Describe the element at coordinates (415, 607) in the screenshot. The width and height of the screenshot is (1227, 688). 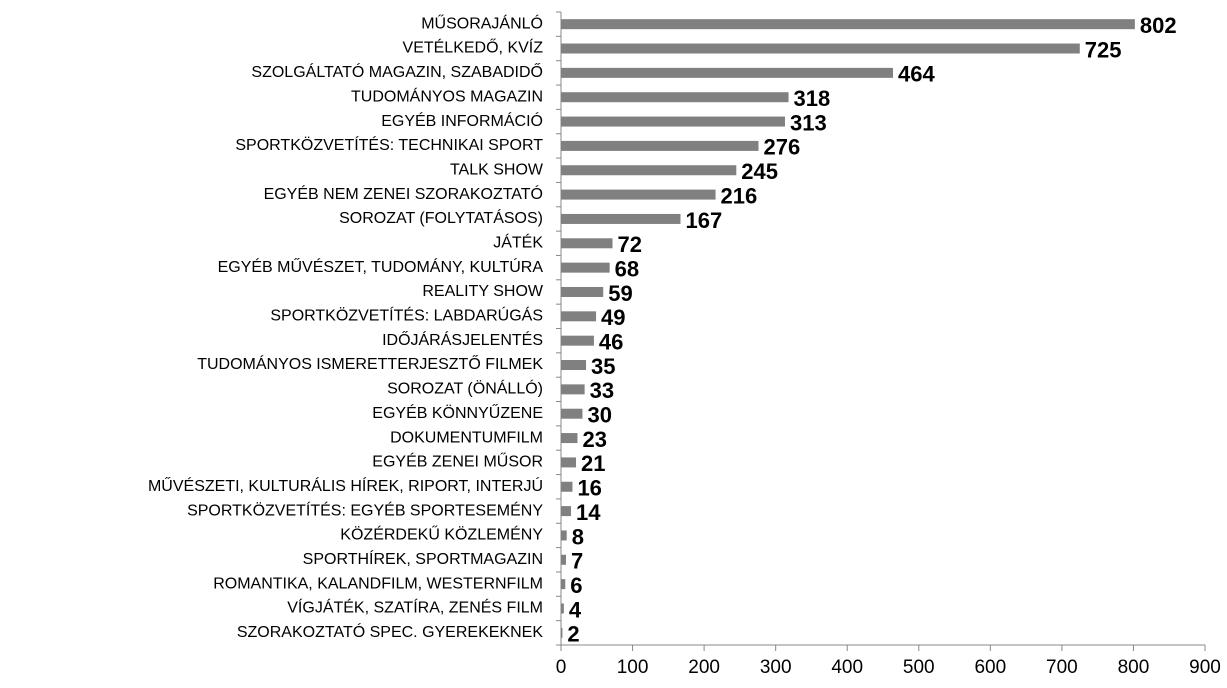
I see `y-tick-label: VÍGJÁTÉK, SZATÍRA, ZENÉS FILM` at that location.